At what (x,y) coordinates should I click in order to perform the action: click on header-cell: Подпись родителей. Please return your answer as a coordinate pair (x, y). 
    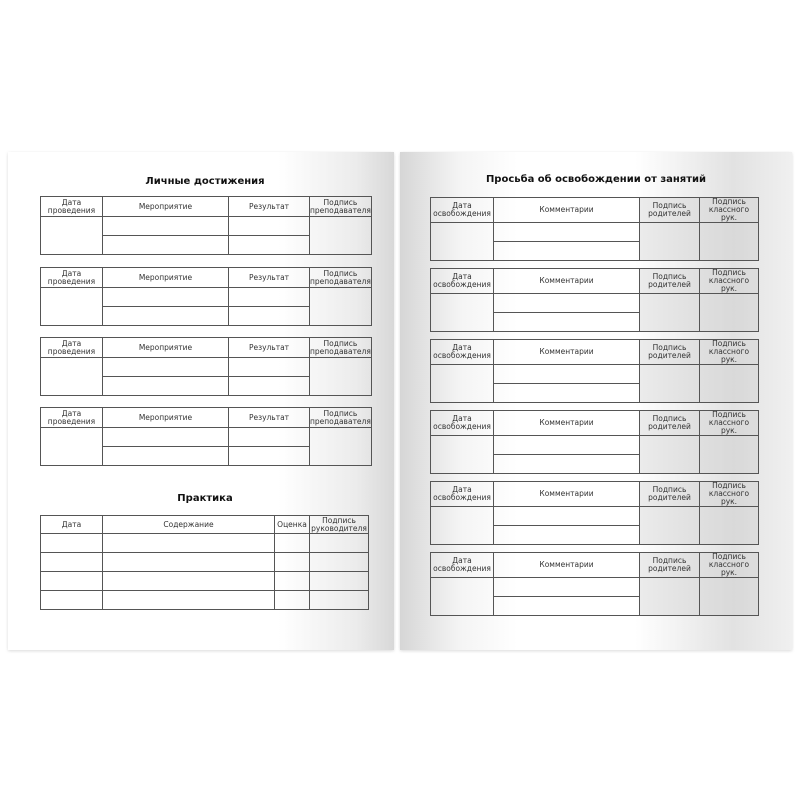
    Looking at the image, I should click on (669, 352).